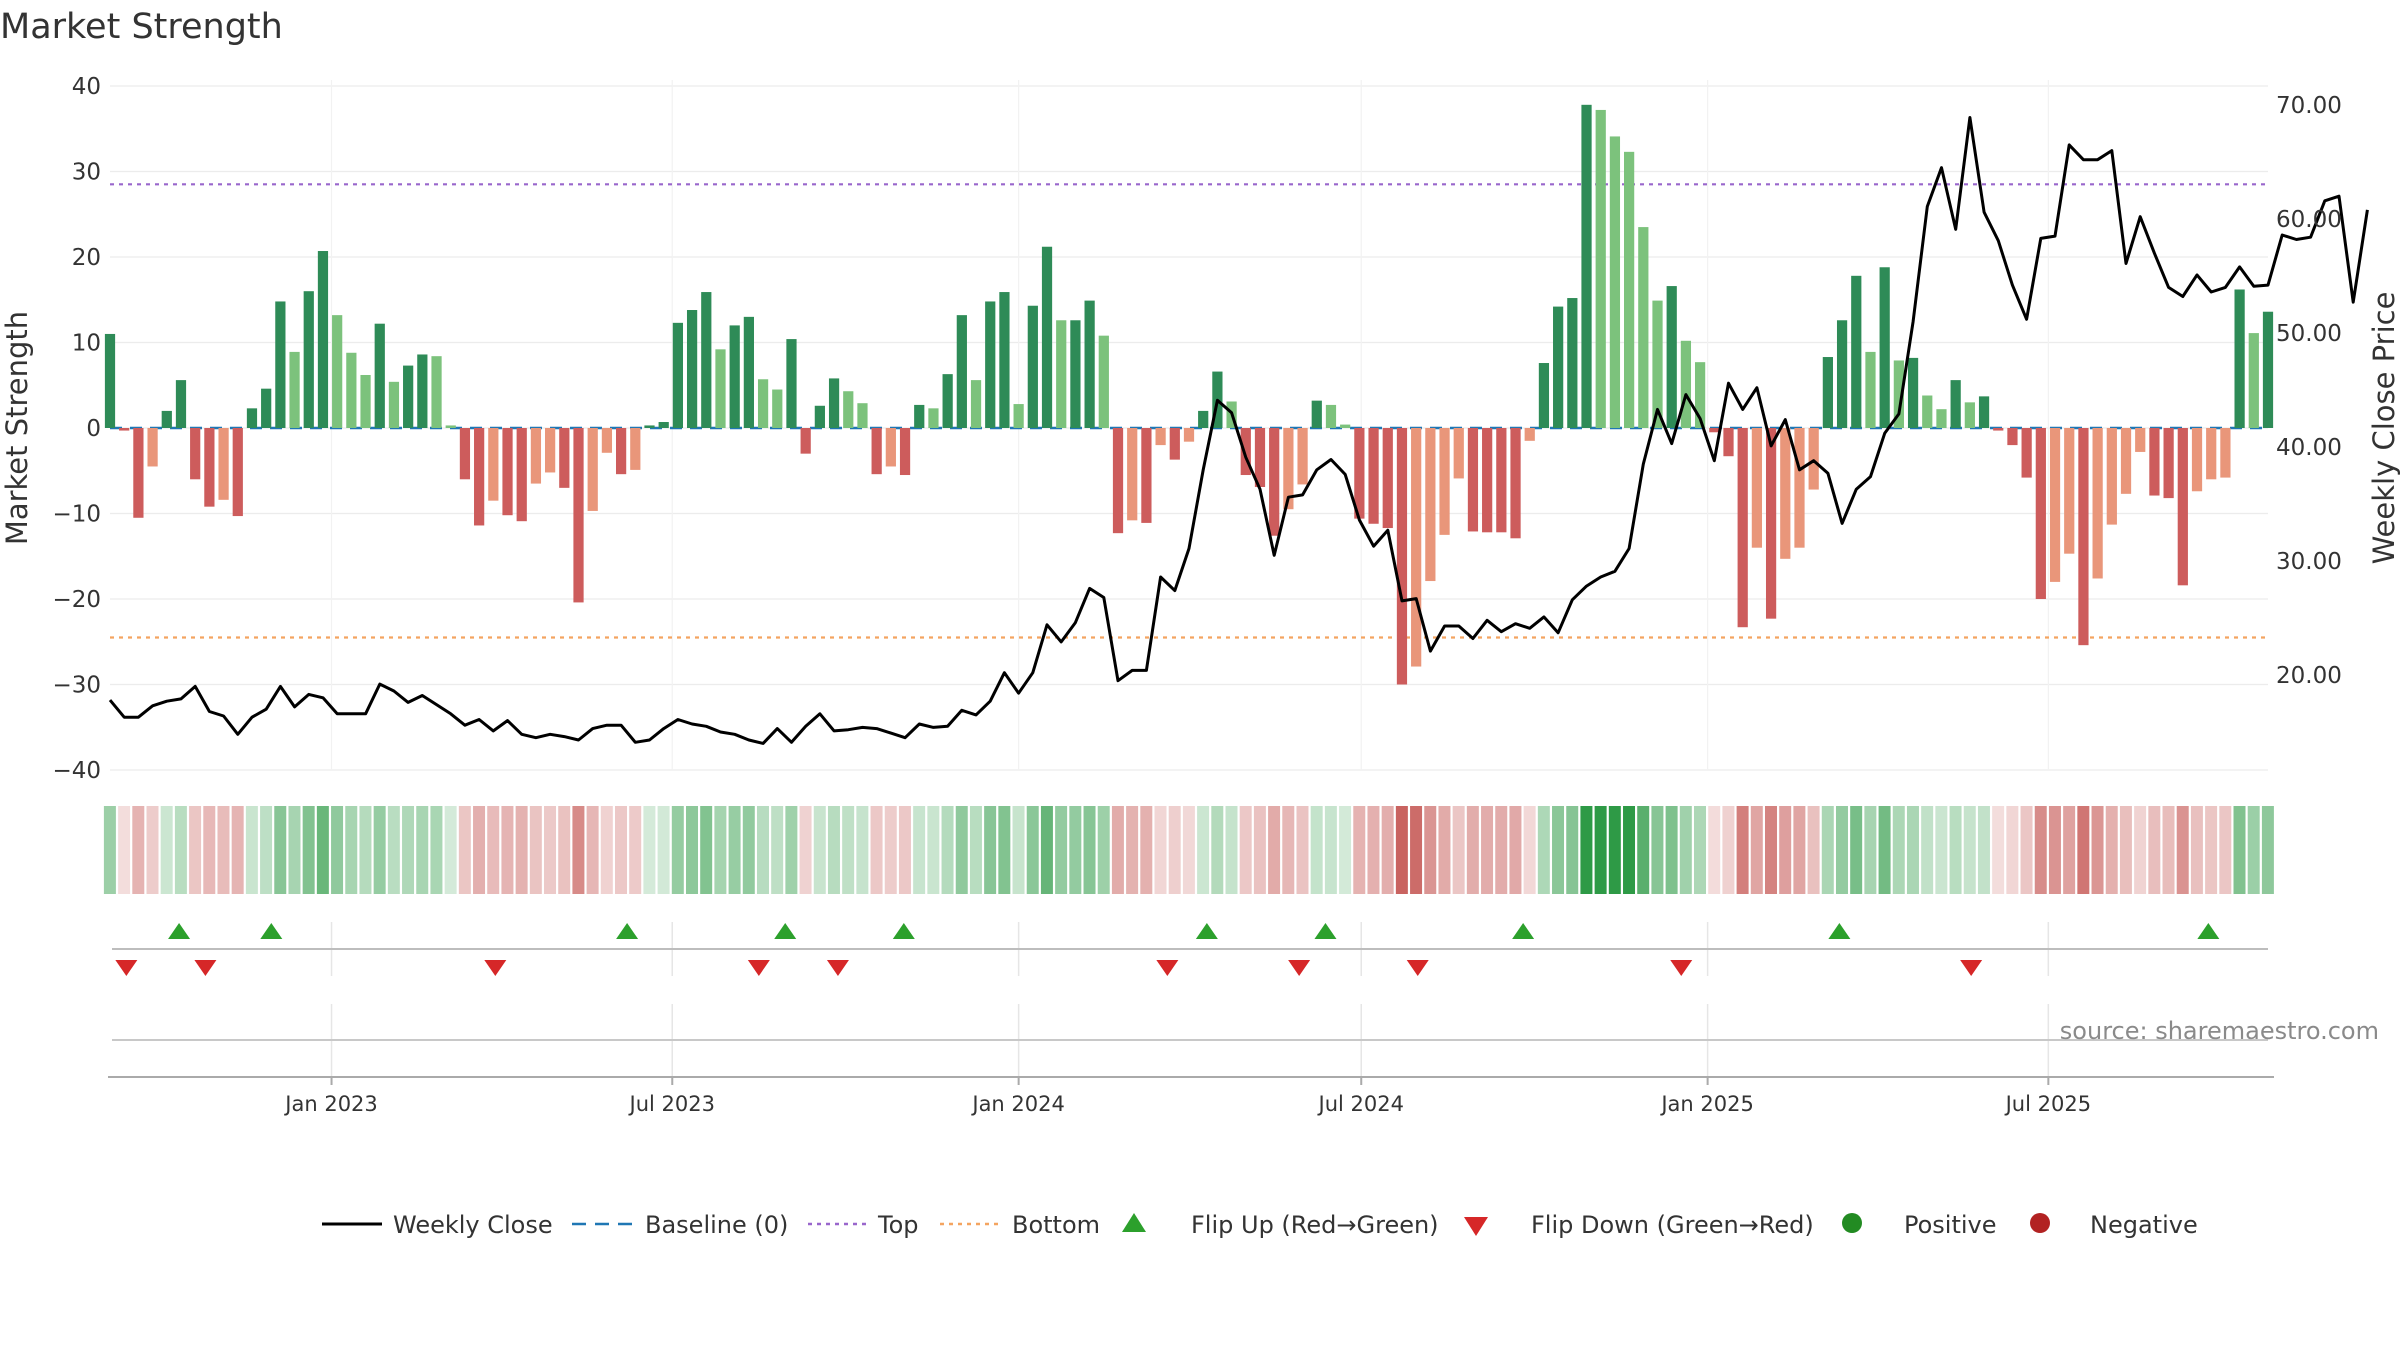  I want to click on legend-label: Flip Up (Red→Green), so click(1315, 1225).